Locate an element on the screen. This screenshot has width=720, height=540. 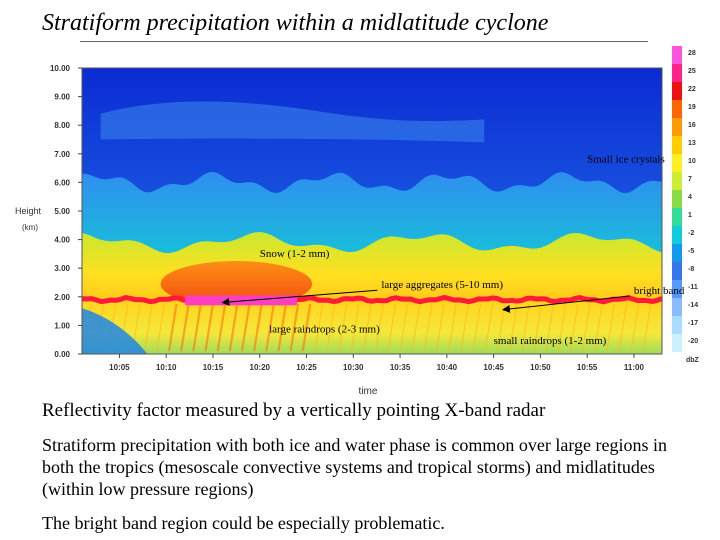
y-tick-label: 10.00 is located at coordinates (60, 68).